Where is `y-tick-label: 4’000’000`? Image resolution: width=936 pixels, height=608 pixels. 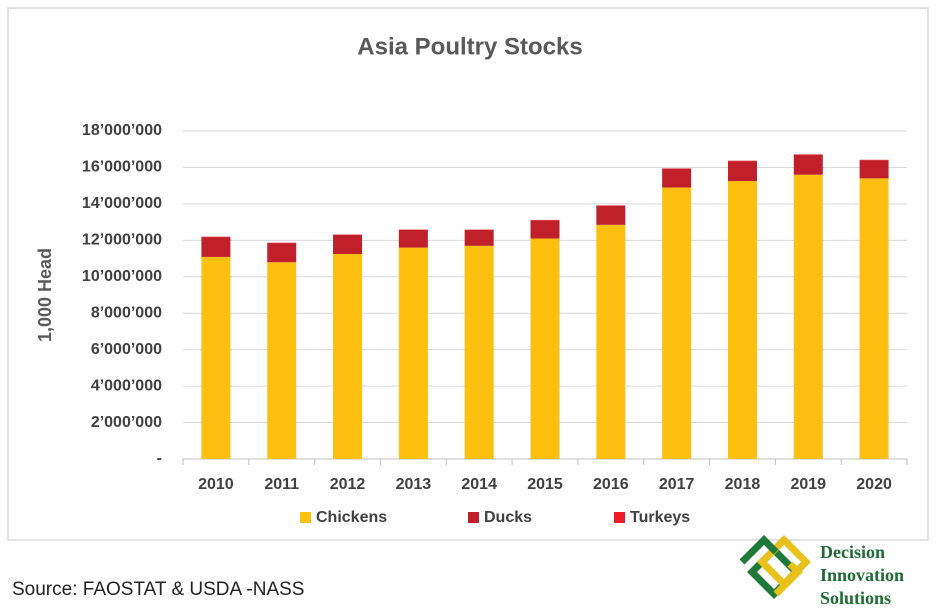 y-tick-label: 4’000’000 is located at coordinates (126, 385).